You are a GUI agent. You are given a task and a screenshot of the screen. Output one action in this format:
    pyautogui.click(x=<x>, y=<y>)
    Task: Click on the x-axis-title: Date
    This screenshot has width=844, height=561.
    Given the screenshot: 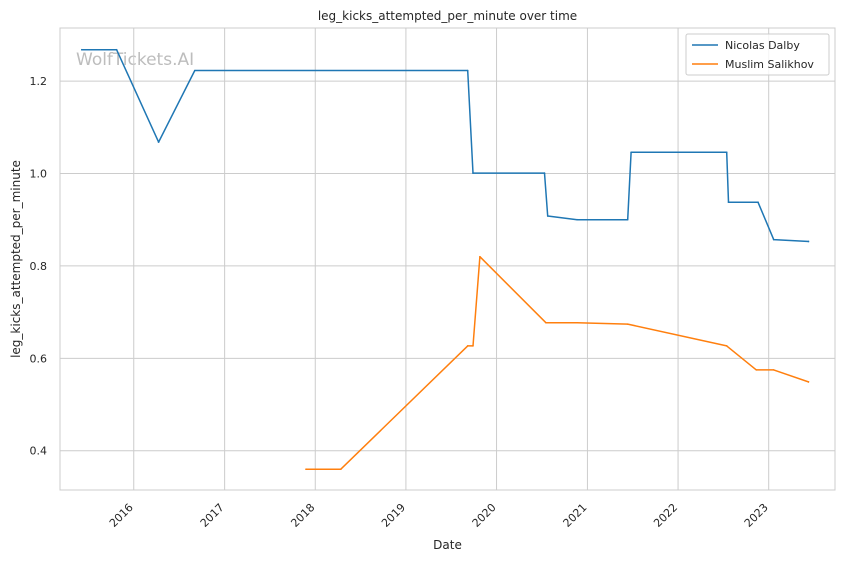 What is the action you would take?
    pyautogui.click(x=447, y=545)
    